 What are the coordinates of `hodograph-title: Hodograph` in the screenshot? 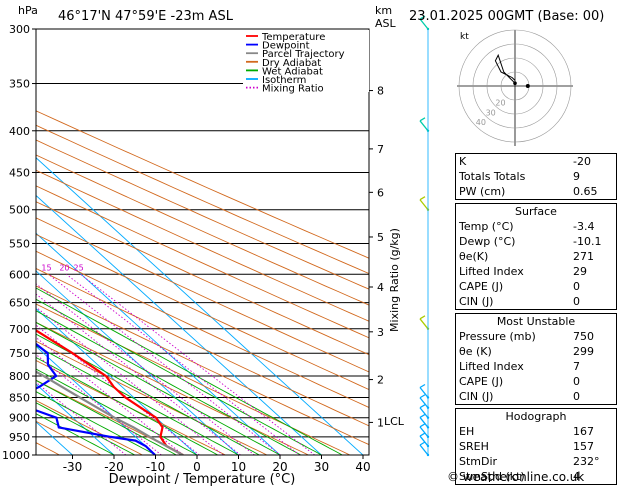 It's located at (536, 416).